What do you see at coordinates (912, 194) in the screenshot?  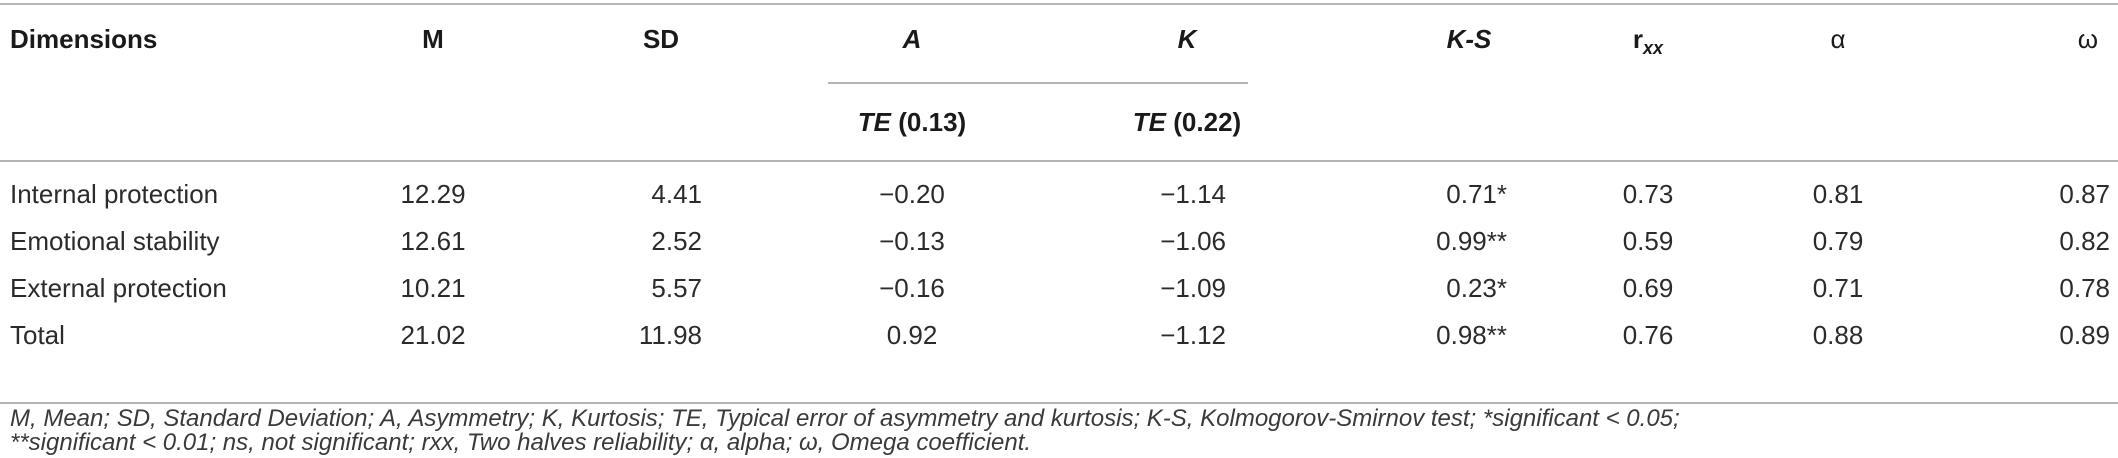 I see `cell-a: −0.20` at bounding box center [912, 194].